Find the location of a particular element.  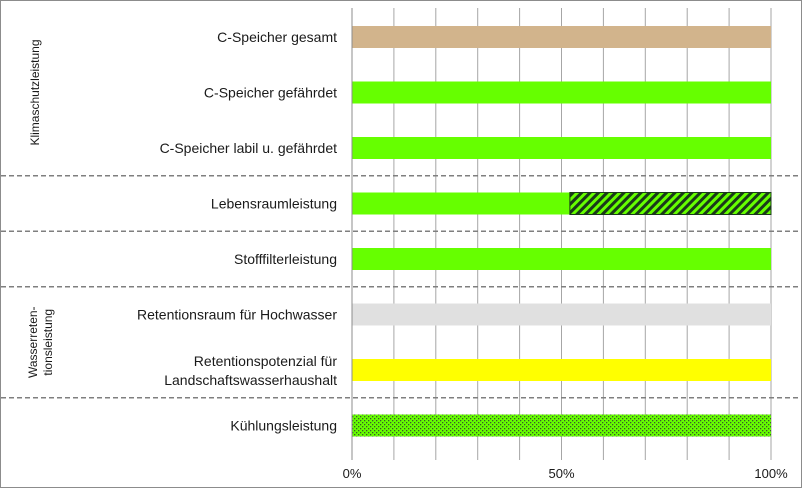

category-label: Stofffilterleistung is located at coordinates (285, 259).